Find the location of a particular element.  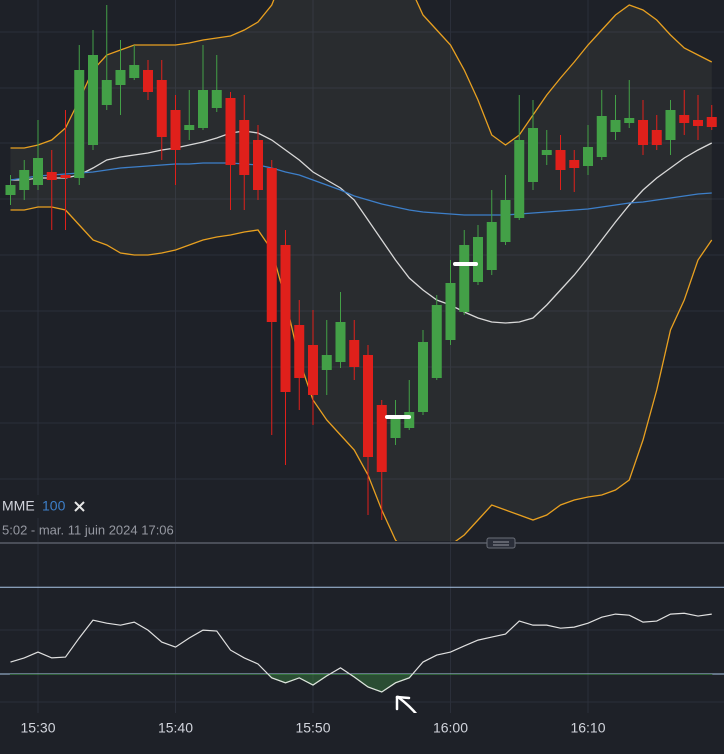

x-tick-label: 15:50 is located at coordinates (312, 728).